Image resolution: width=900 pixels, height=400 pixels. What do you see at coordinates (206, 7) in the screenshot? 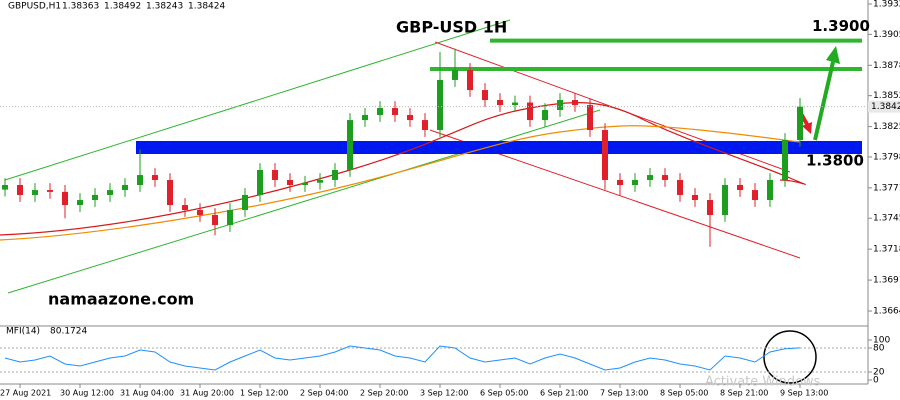
I see `header-value: 1.38424` at bounding box center [206, 7].